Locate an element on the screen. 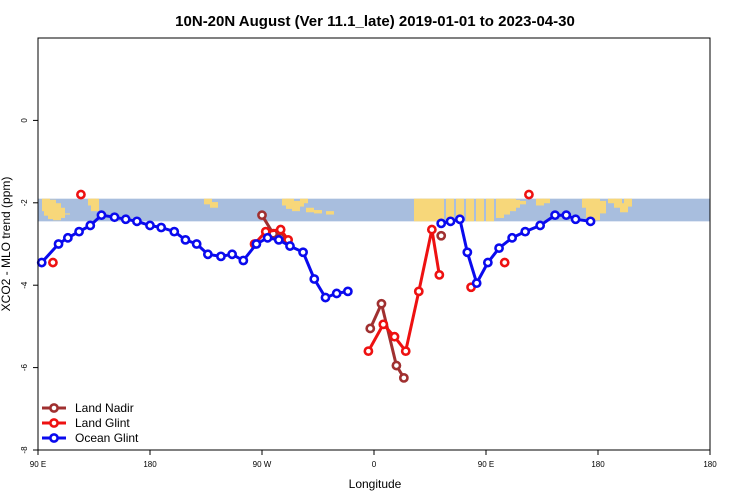  y-axis: 0 -2 -4 -6 -8 is located at coordinates (29, 286).